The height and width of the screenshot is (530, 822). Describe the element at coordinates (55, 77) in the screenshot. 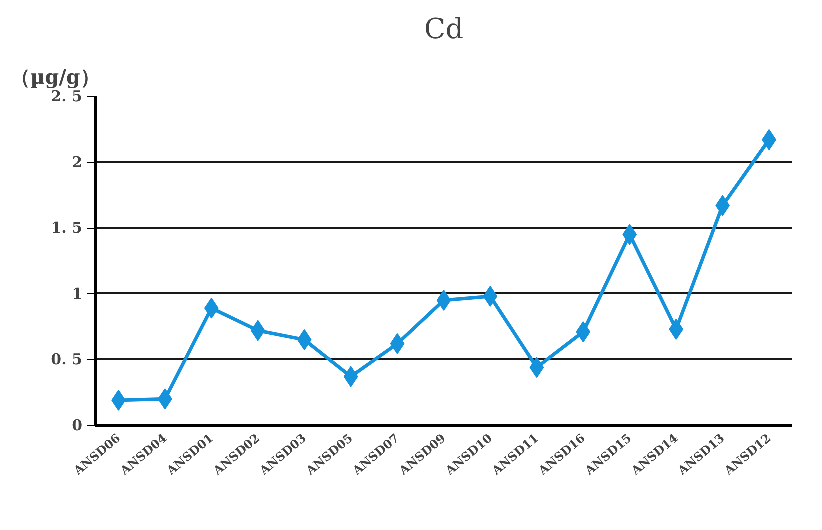

I see `y-axis-title: （µg/g）` at that location.